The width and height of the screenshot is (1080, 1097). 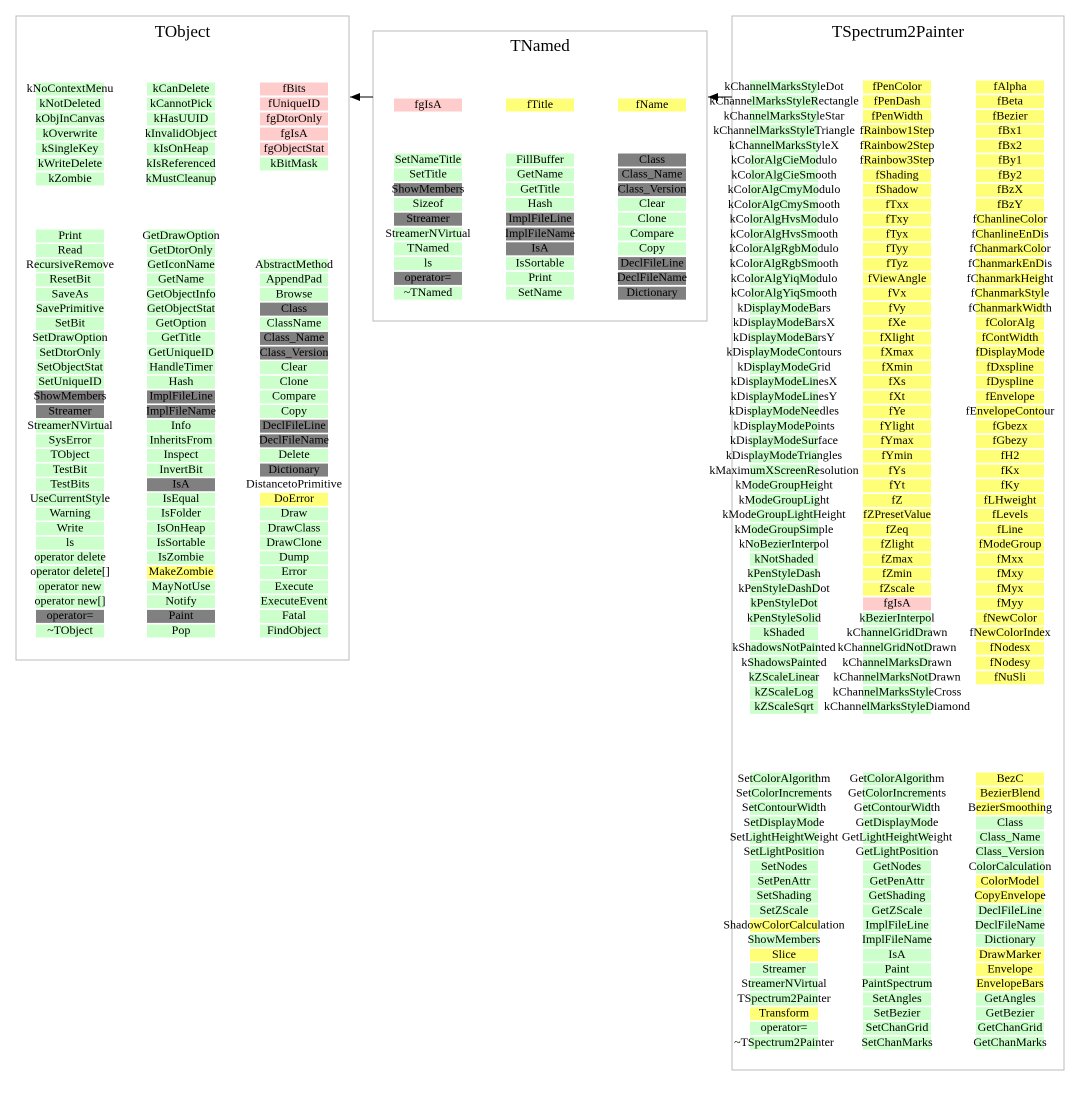 I want to click on member-name: Pop, so click(x=181, y=630).